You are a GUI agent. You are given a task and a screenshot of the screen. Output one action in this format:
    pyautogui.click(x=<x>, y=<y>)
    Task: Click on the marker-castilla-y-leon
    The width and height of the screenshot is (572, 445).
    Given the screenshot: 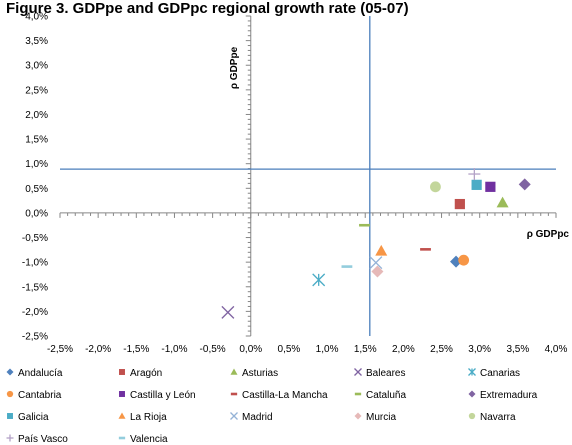 What is the action you would take?
    pyautogui.click(x=490, y=186)
    